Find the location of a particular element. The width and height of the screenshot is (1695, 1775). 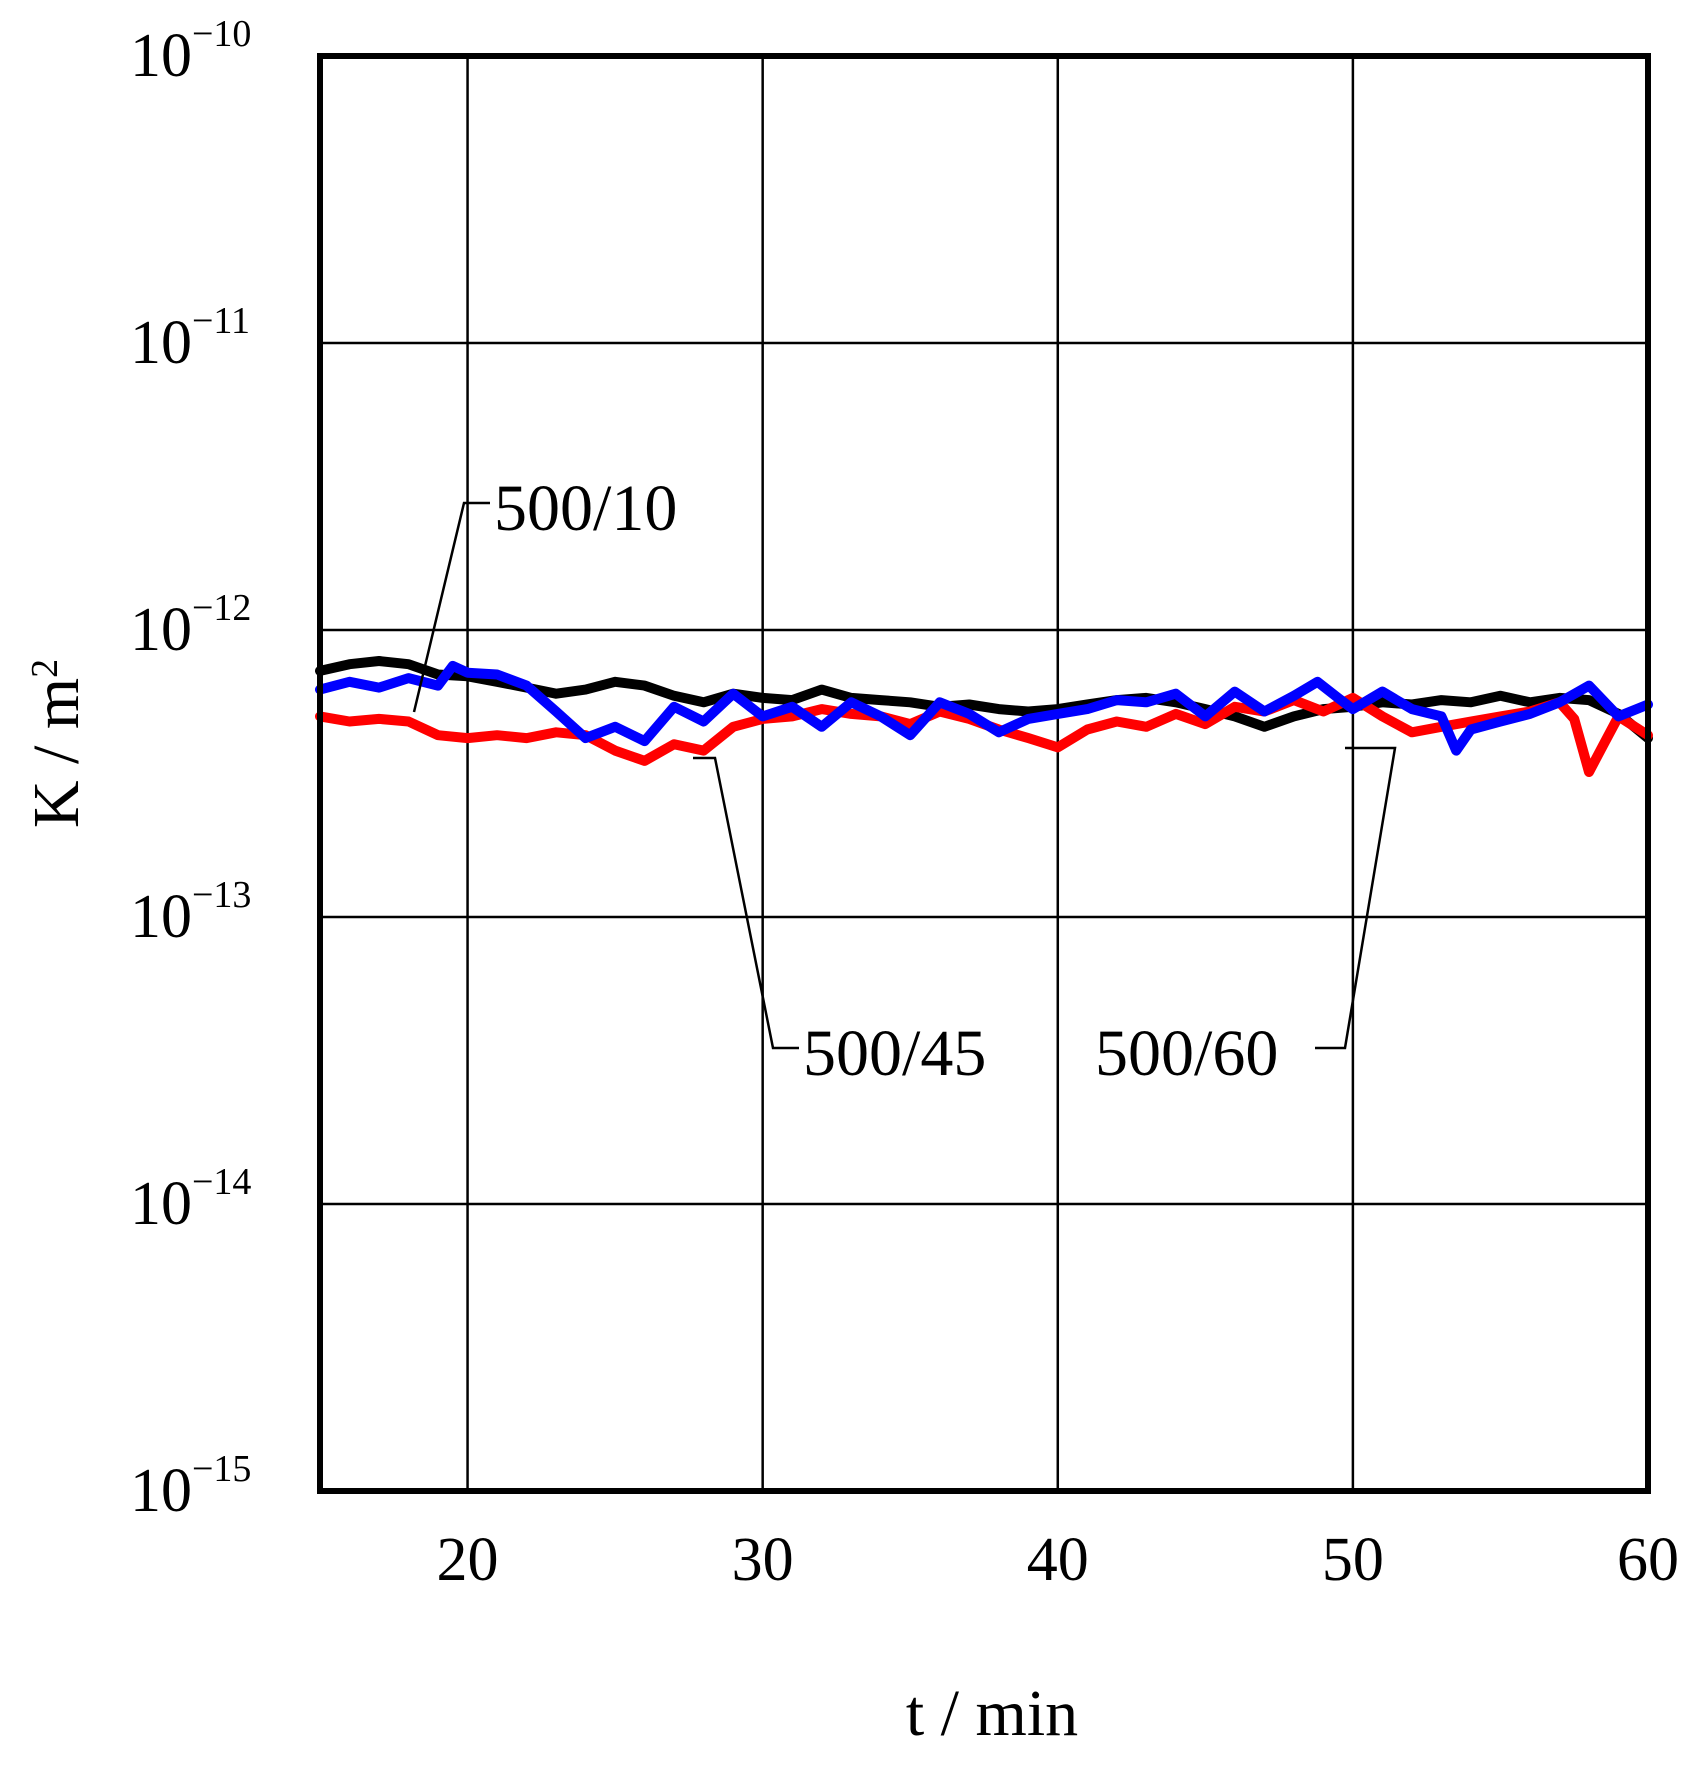

series-group is located at coordinates (984, 716).